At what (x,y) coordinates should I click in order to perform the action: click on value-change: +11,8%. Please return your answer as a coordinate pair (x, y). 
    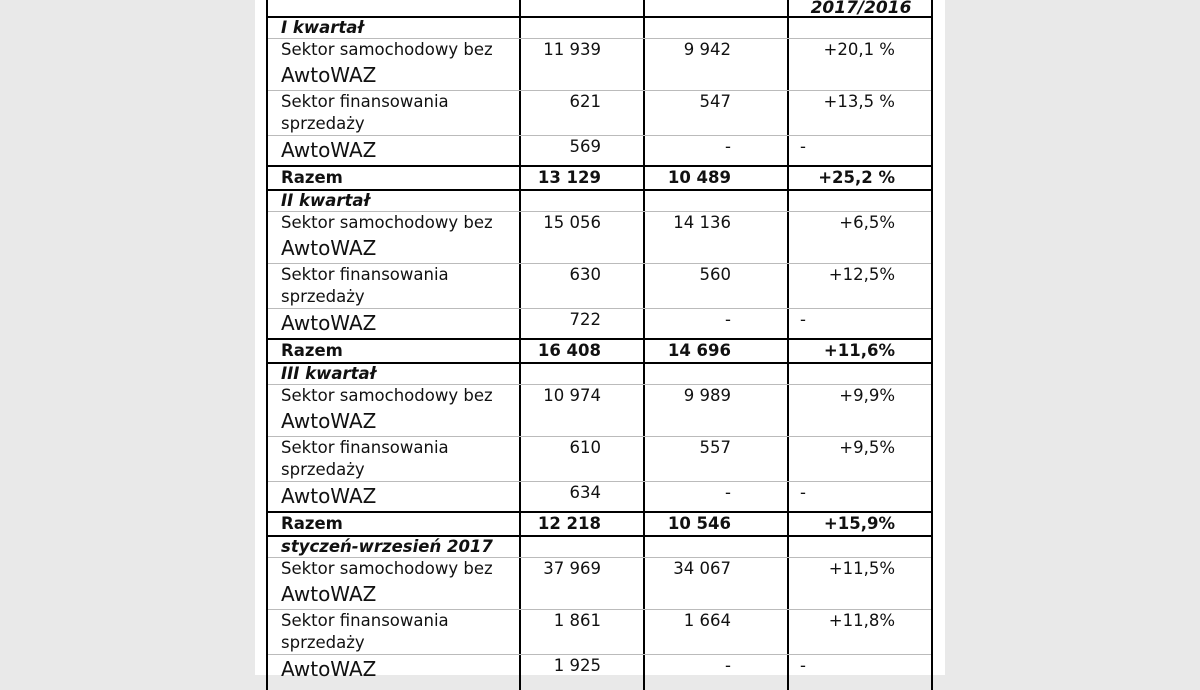
    Looking at the image, I should click on (861, 620).